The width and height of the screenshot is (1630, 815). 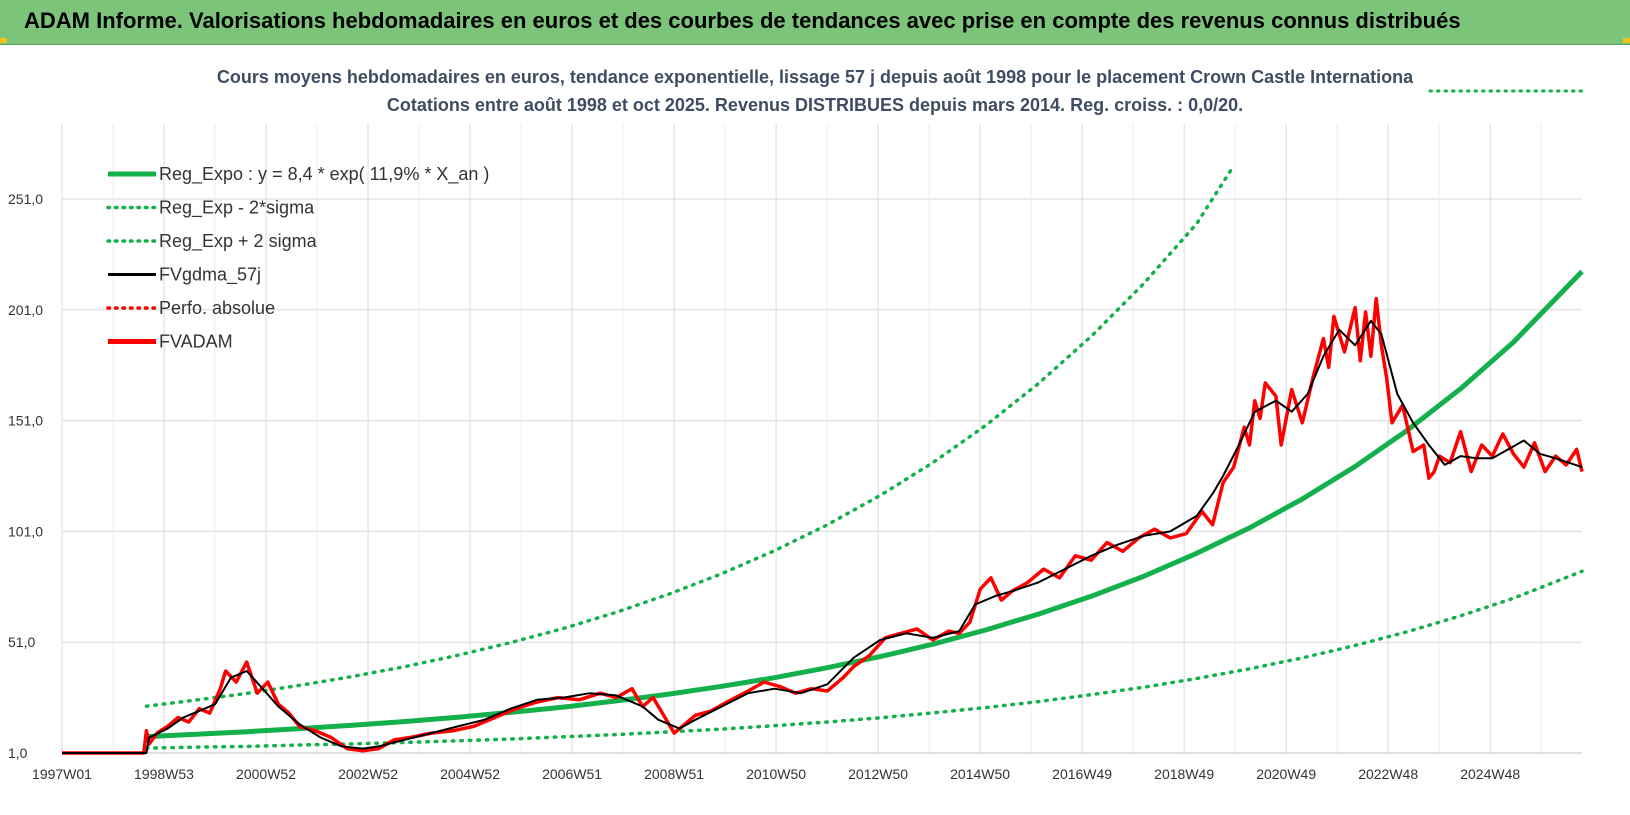 I want to click on y-tick-label: 1,0, so click(x=18, y=753).